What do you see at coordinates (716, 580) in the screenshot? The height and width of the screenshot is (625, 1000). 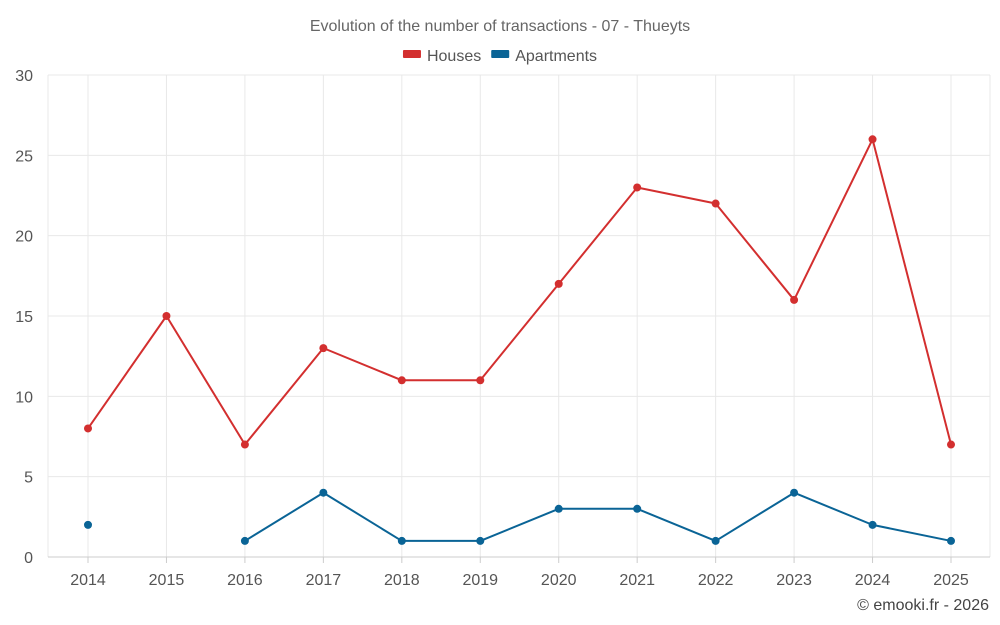 I see `x-tick-label: 2022` at bounding box center [716, 580].